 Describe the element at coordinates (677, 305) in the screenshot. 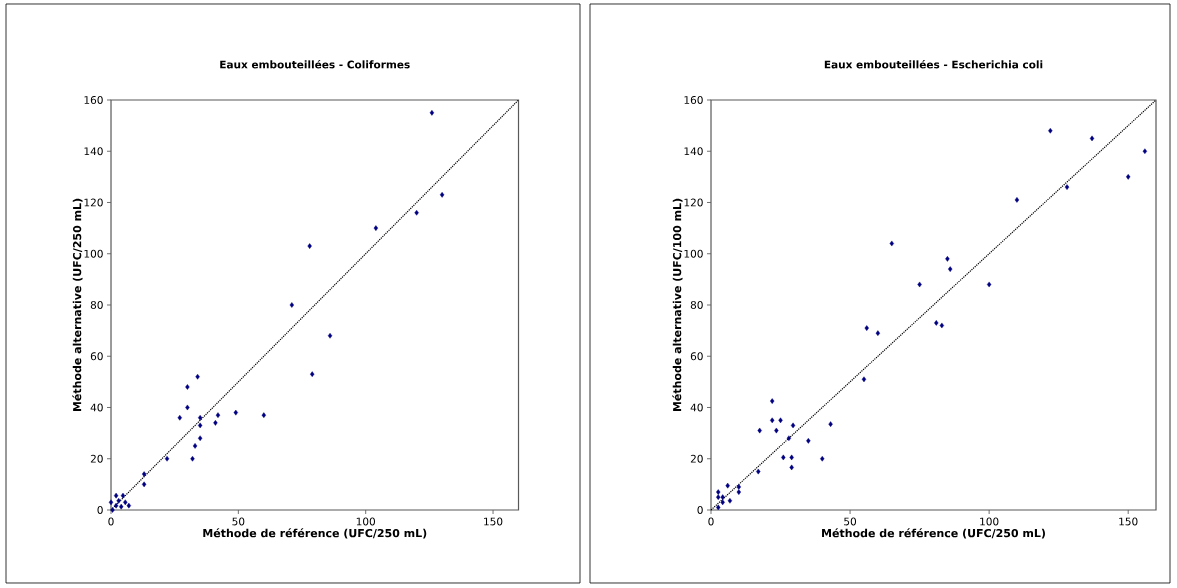

I see `y-axis-title: Méthode alternative (UFC/100 mL)` at that location.